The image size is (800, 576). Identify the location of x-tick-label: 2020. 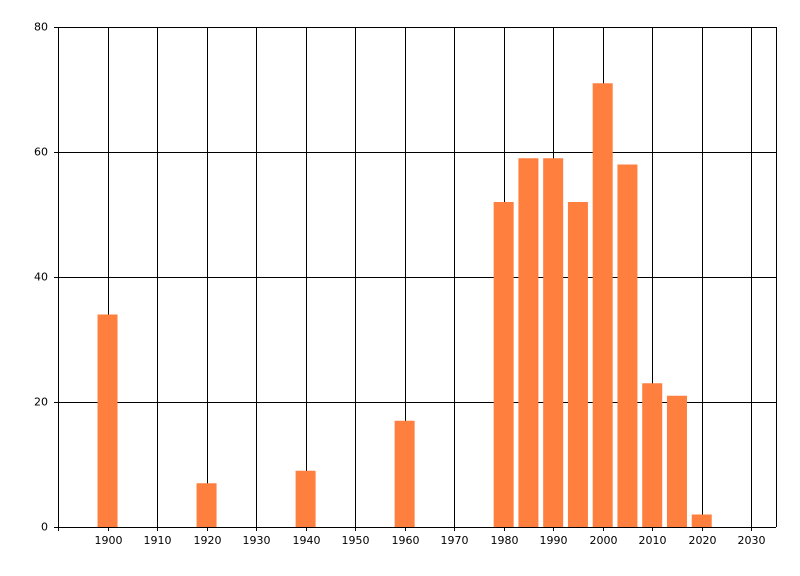
(703, 540).